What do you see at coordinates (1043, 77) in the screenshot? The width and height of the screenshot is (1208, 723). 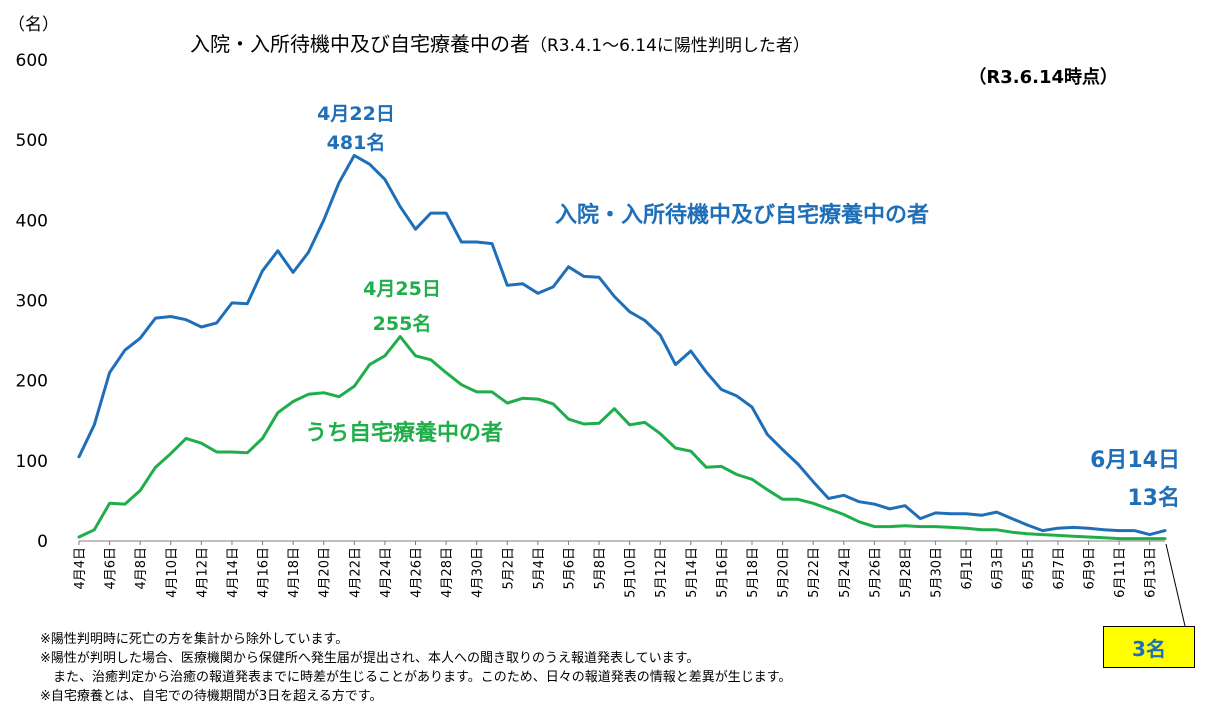 I see `chart-subtitle: （R3.6.14時点）` at bounding box center [1043, 77].